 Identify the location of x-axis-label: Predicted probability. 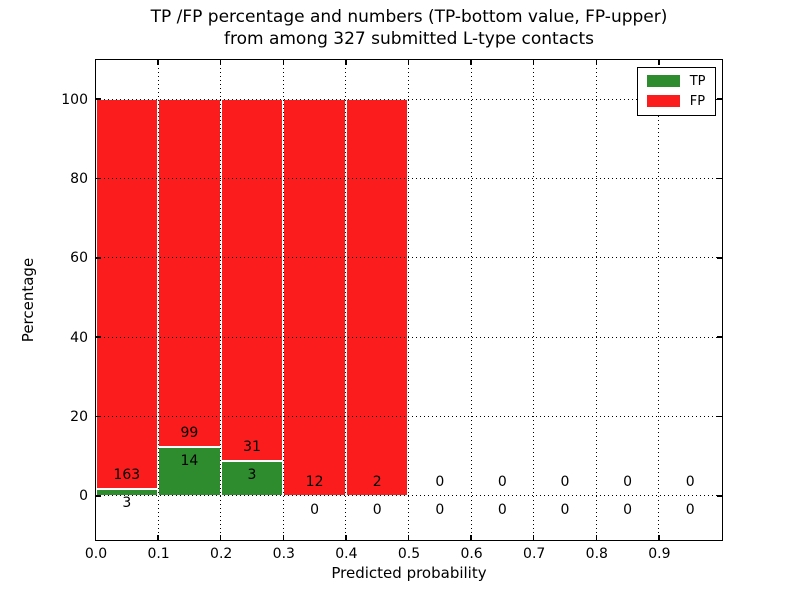
(409, 573).